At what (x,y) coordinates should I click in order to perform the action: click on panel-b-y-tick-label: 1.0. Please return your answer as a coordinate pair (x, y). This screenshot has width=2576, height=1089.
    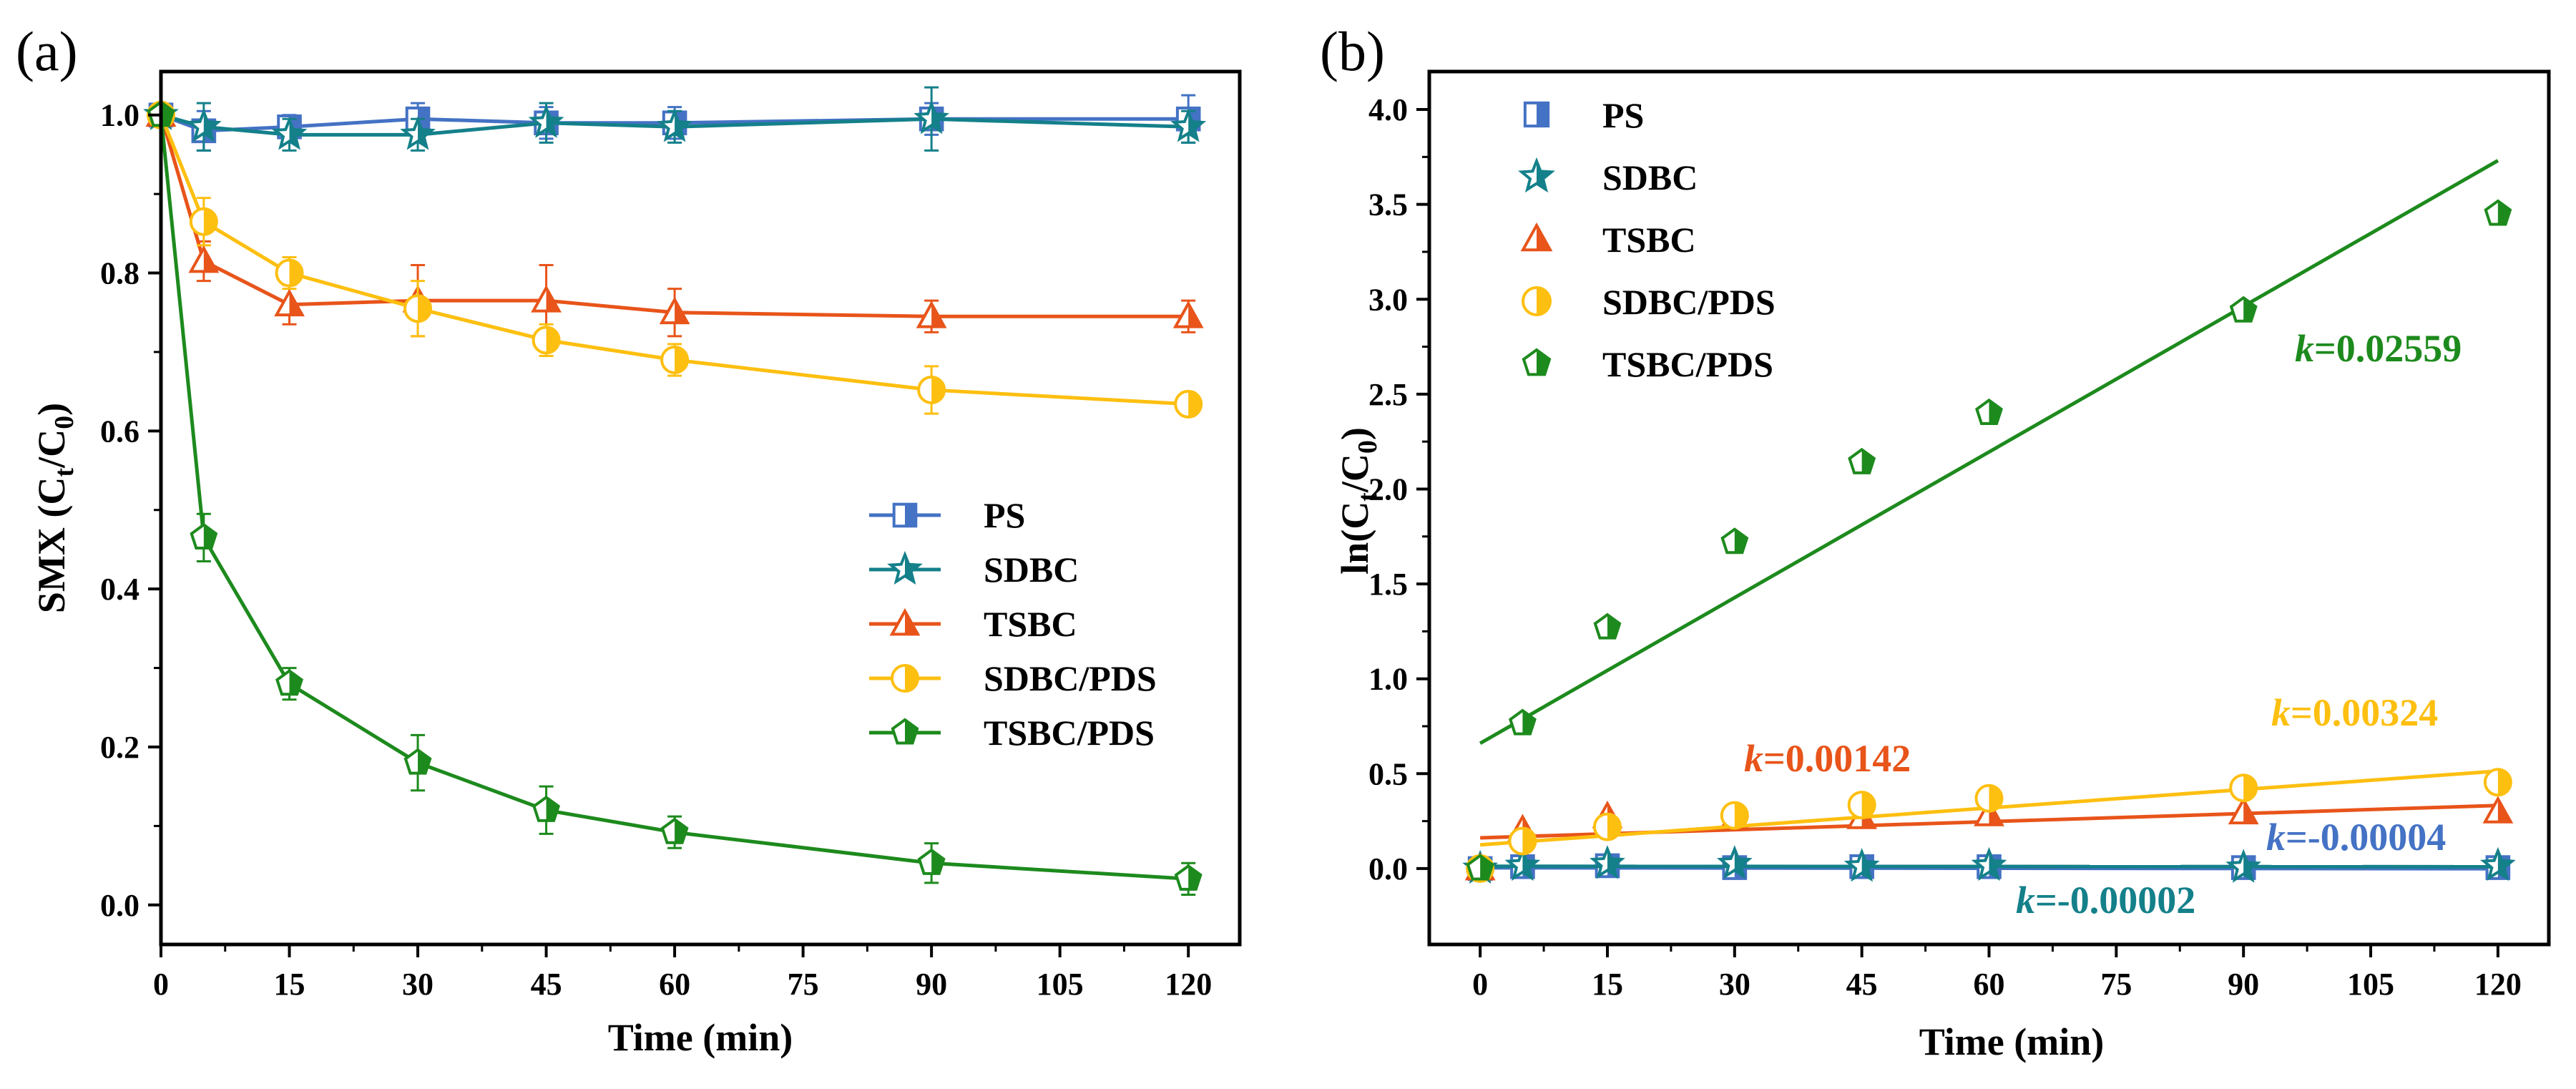
    Looking at the image, I should click on (1388, 679).